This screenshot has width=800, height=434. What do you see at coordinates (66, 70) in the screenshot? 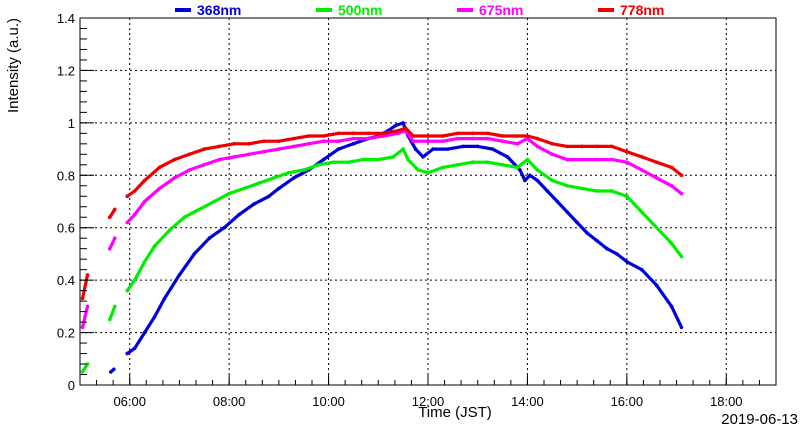
I see `y-tick-label: 1.2` at bounding box center [66, 70].